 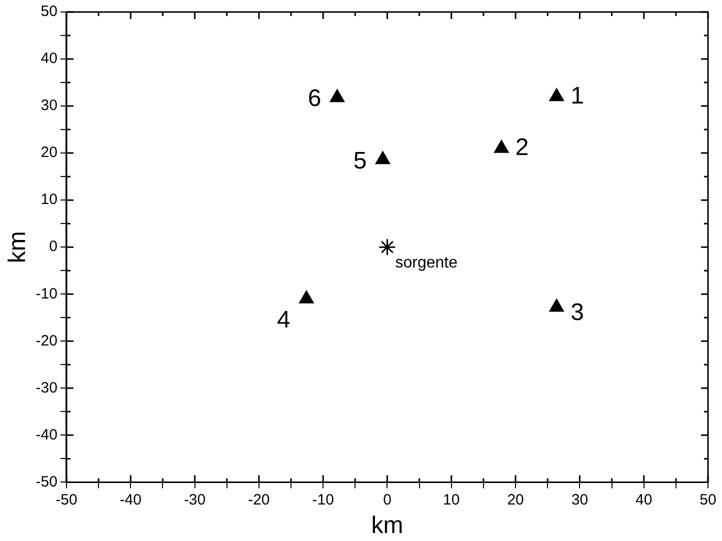 What do you see at coordinates (708, 499) in the screenshot?
I see `x-tick-label: 50` at bounding box center [708, 499].